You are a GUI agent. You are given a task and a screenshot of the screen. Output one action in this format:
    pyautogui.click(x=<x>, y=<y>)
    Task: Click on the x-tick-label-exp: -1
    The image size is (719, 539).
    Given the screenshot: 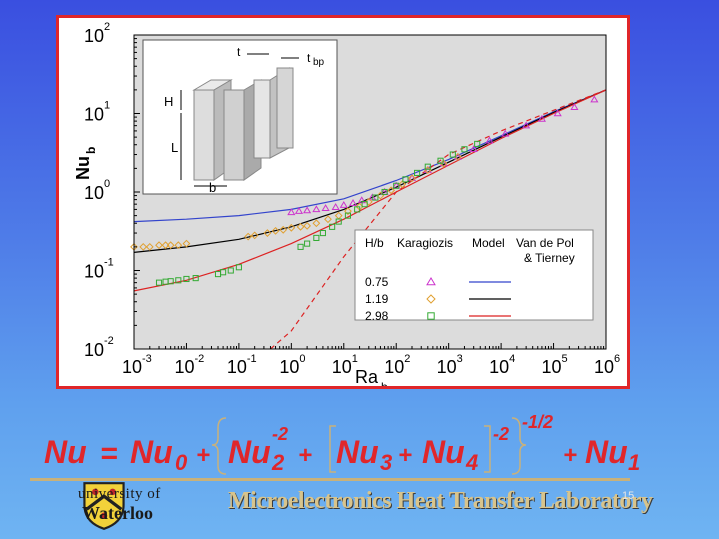 What is the action you would take?
    pyautogui.click(x=252, y=359)
    